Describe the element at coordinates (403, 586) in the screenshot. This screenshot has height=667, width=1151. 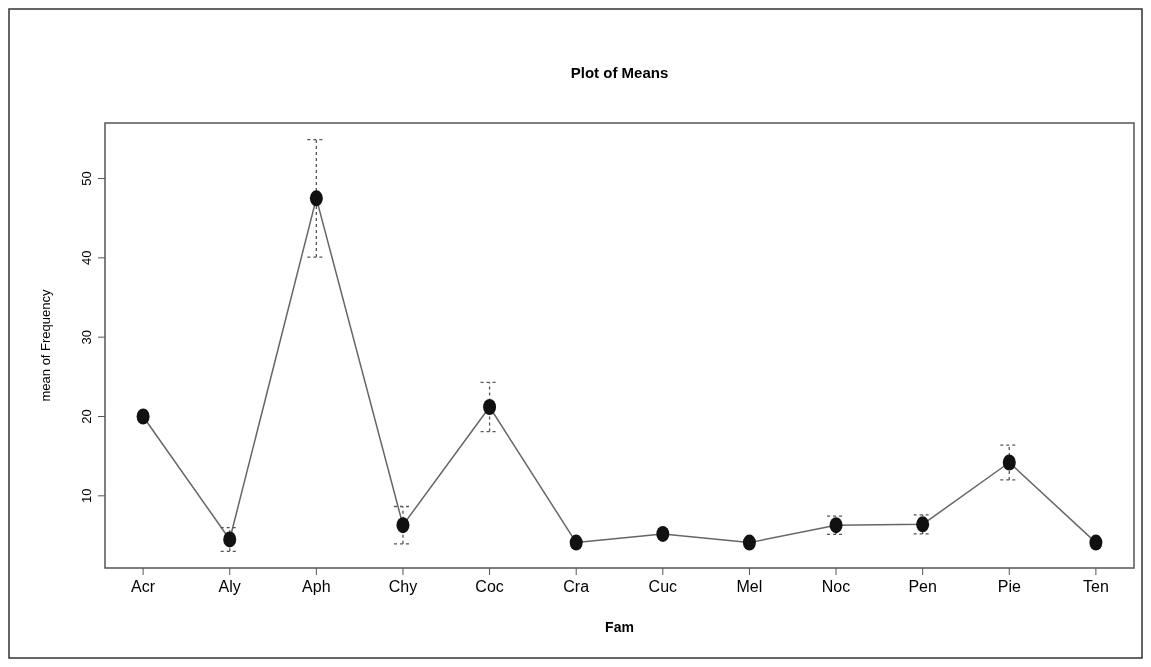
I see `x-tick-label: Chy` at that location.